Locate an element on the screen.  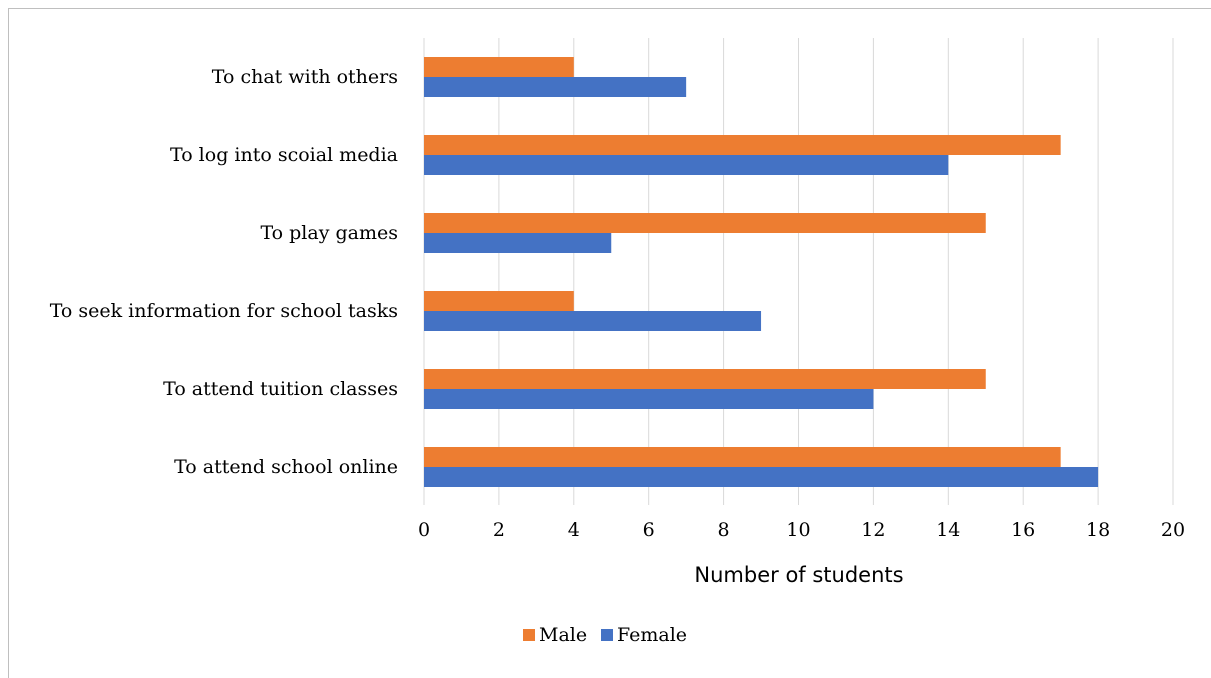
x-tick-label: 20 is located at coordinates (1173, 530).